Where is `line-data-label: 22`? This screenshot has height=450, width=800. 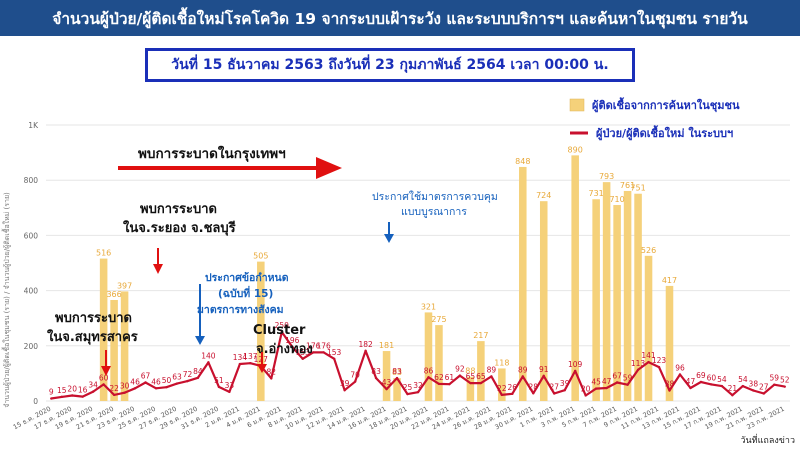 line-data-label: 22 is located at coordinates (114, 388).